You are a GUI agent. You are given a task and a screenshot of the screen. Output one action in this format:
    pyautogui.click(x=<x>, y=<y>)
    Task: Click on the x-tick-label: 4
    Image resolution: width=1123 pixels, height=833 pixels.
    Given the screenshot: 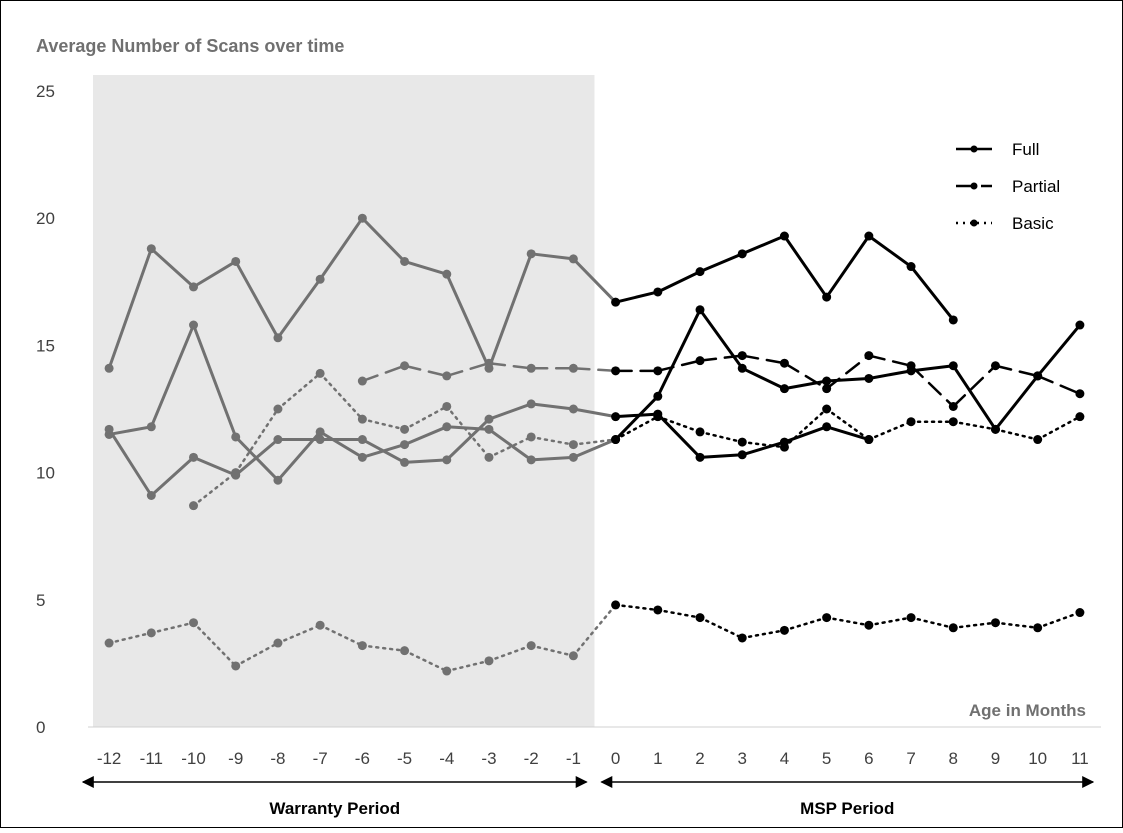 What is the action you would take?
    pyautogui.click(x=784, y=758)
    